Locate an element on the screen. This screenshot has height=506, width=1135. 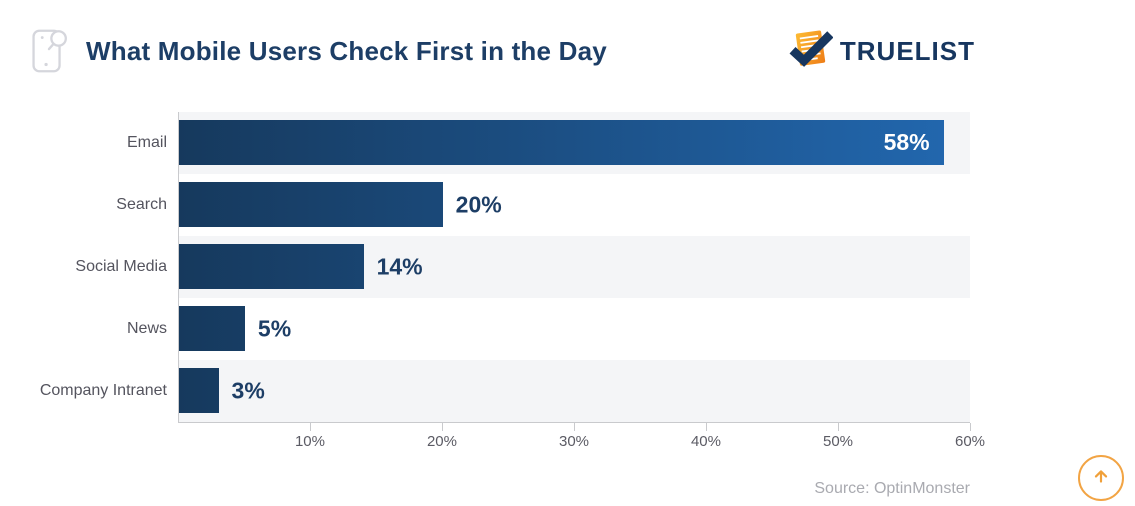
truelist-logo-icon is located at coordinates (811, 51).